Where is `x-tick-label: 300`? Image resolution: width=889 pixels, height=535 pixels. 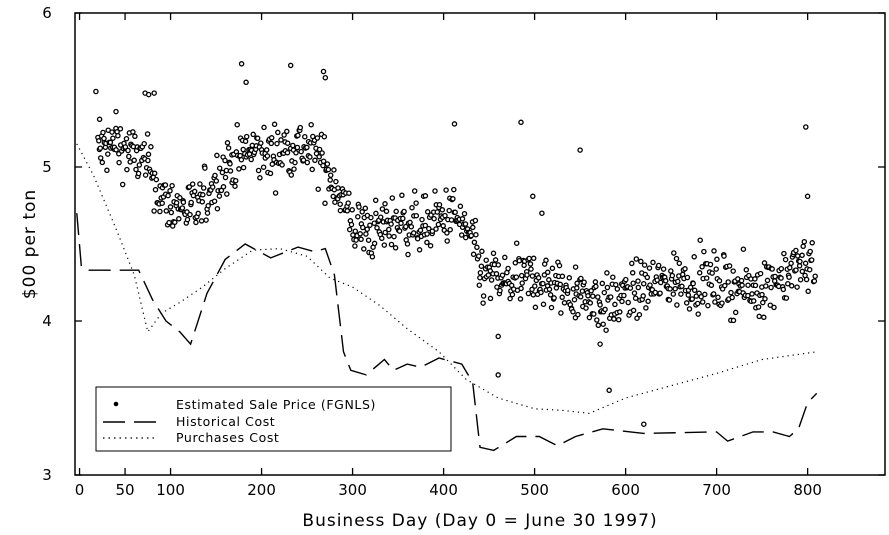
x-tick-label: 300 is located at coordinates (352, 490).